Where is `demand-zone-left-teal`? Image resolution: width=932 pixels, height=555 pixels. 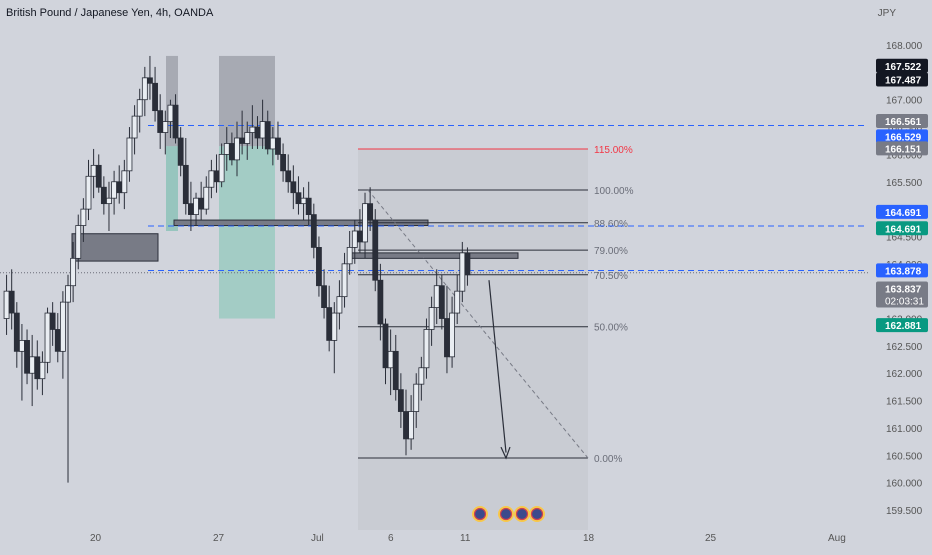
demand-zone-left-teal is located at coordinates (172, 188).